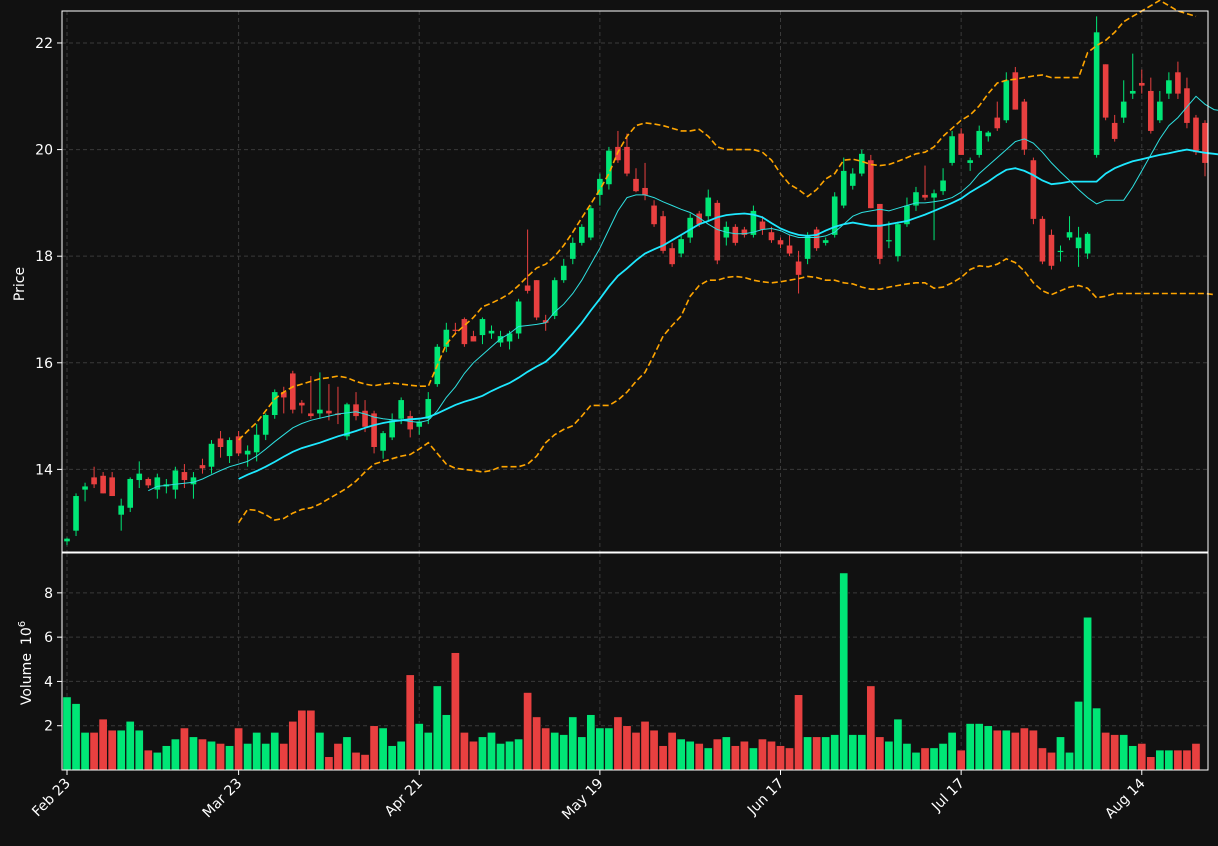 This screenshot has height=846, width=1218. Describe the element at coordinates (26, 663) in the screenshot. I see `volume-axis-label: Volume 106` at that location.